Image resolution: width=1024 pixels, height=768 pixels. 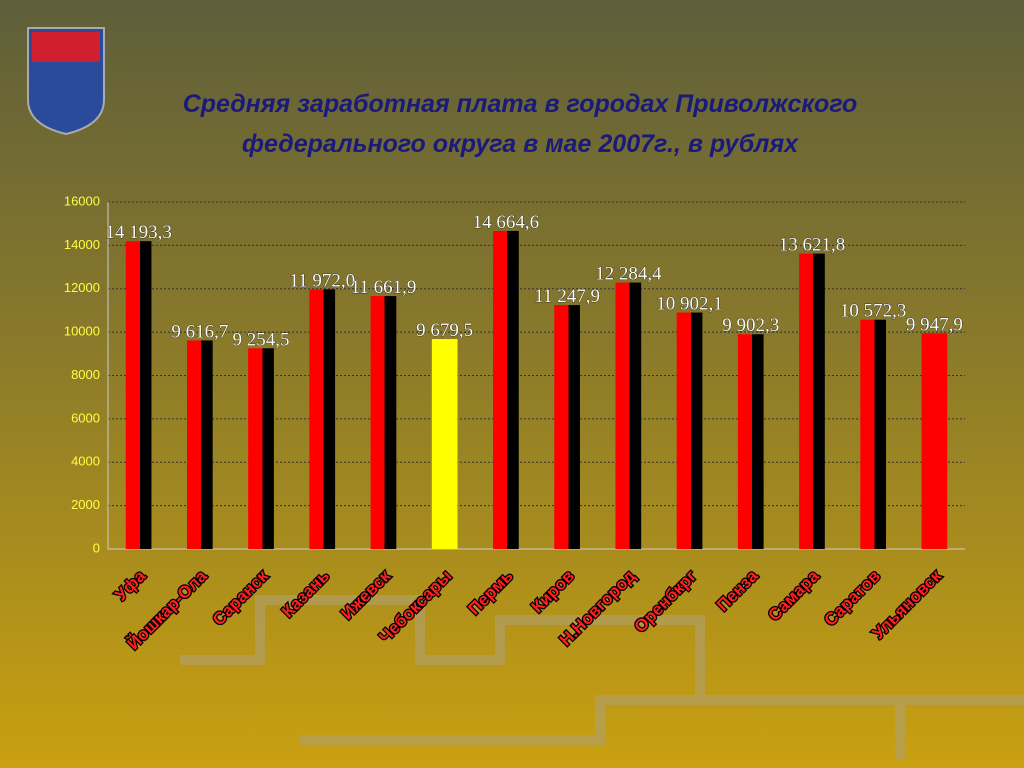 I want to click on x-tick-label: Пенза, so click(x=737, y=590).